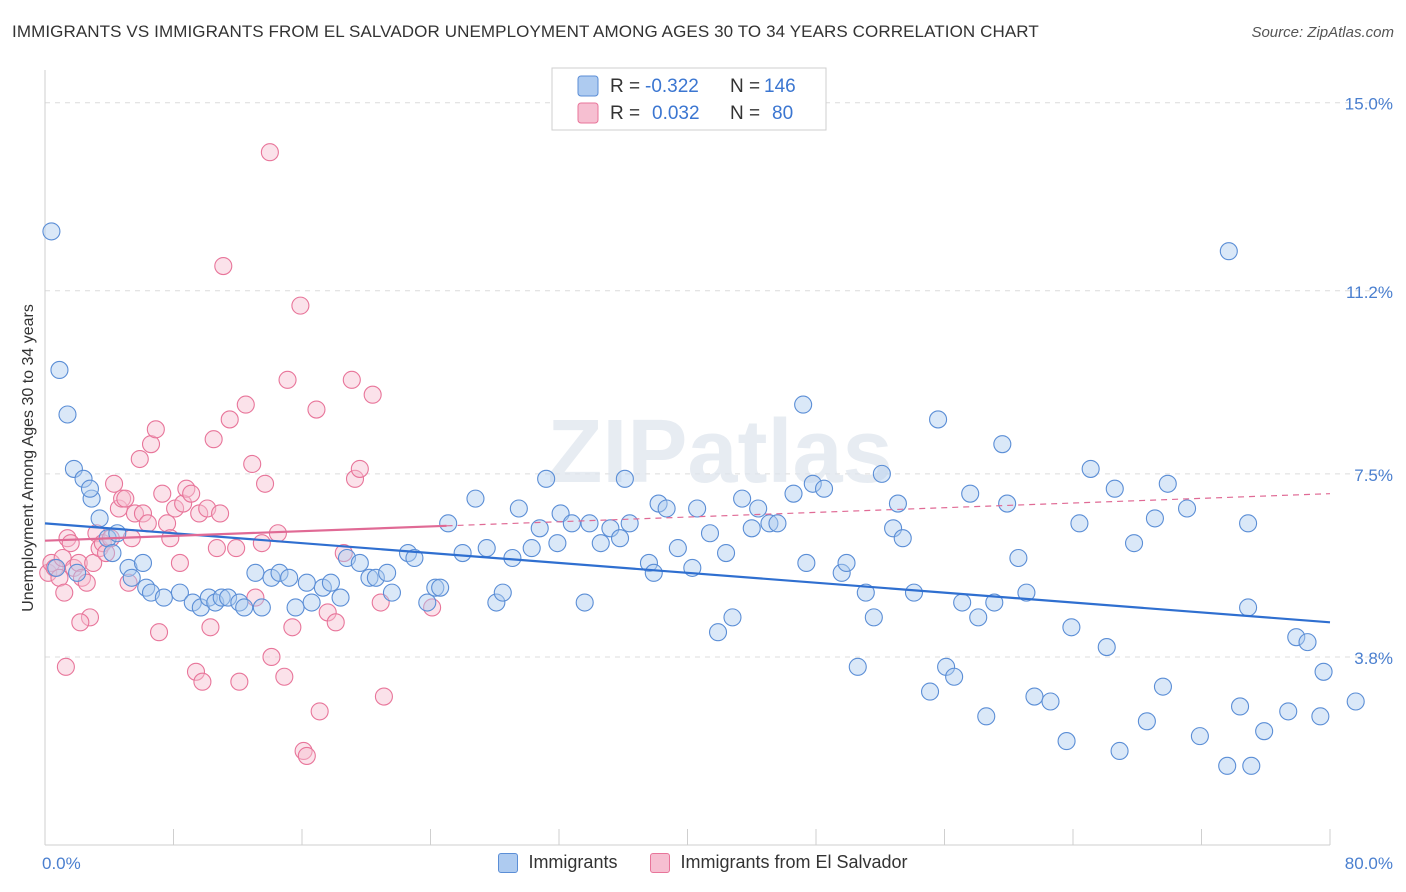 Image resolution: width=1406 pixels, height=892 pixels. What do you see at coordinates (508, 862) in the screenshot?
I see `legend-swatch` at bounding box center [508, 862].